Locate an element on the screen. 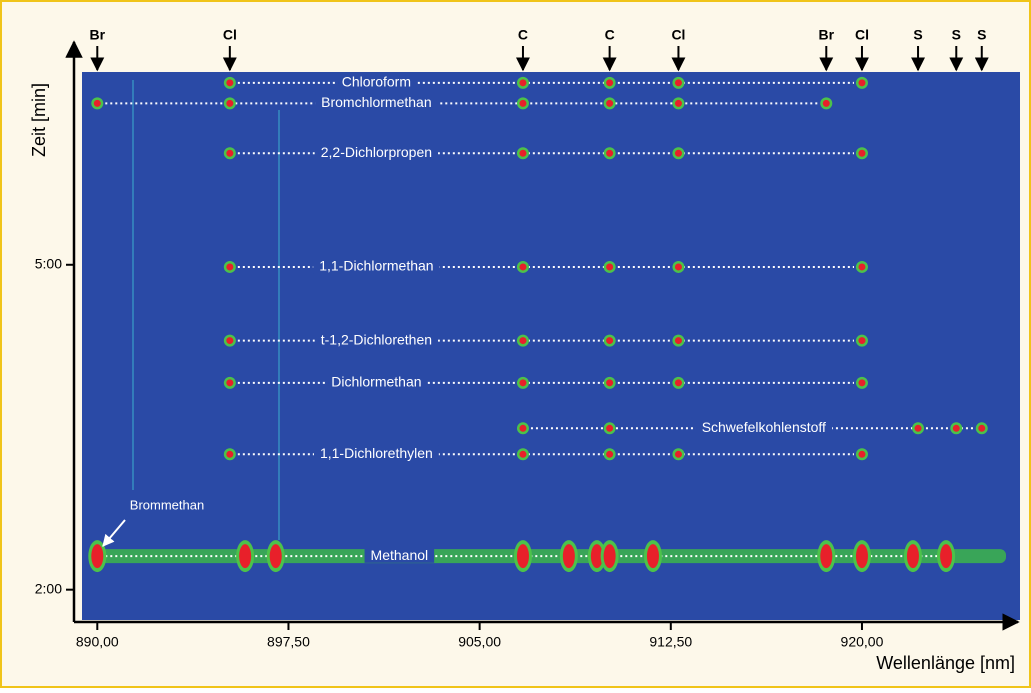  annotation: Brommethan is located at coordinates (167, 504).